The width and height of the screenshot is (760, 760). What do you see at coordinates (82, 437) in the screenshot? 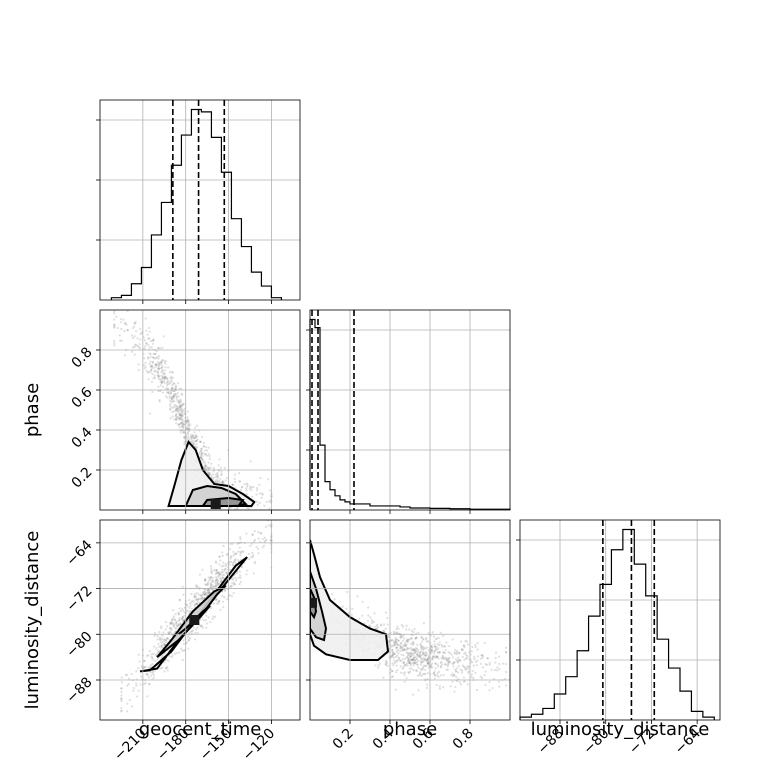
I see `y-tick-label: 0.4` at bounding box center [82, 437].